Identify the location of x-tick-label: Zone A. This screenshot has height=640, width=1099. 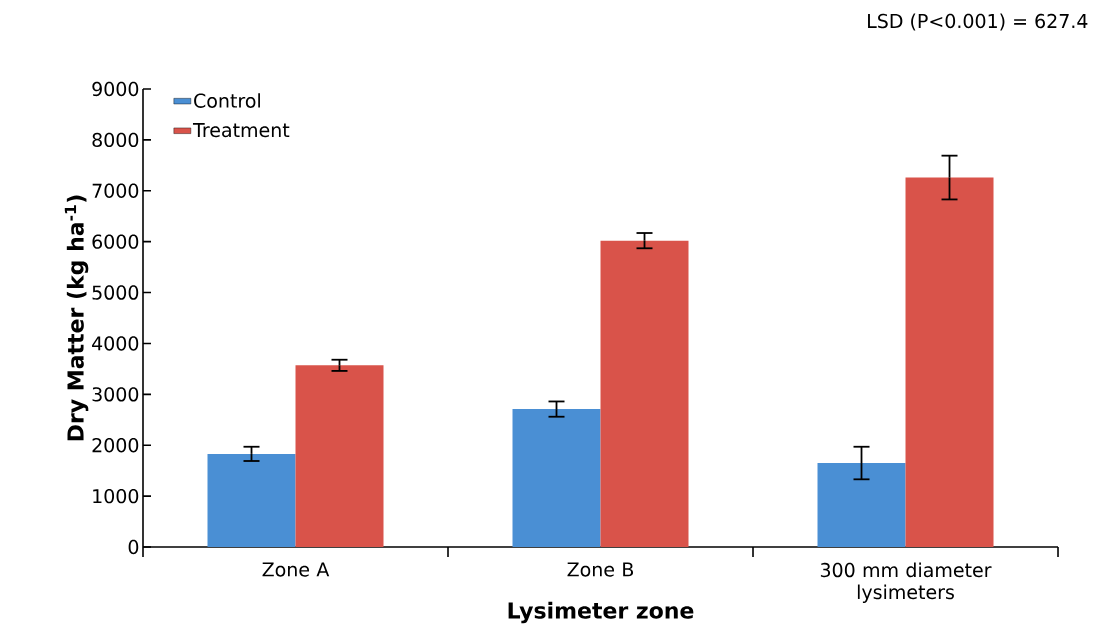
(296, 569).